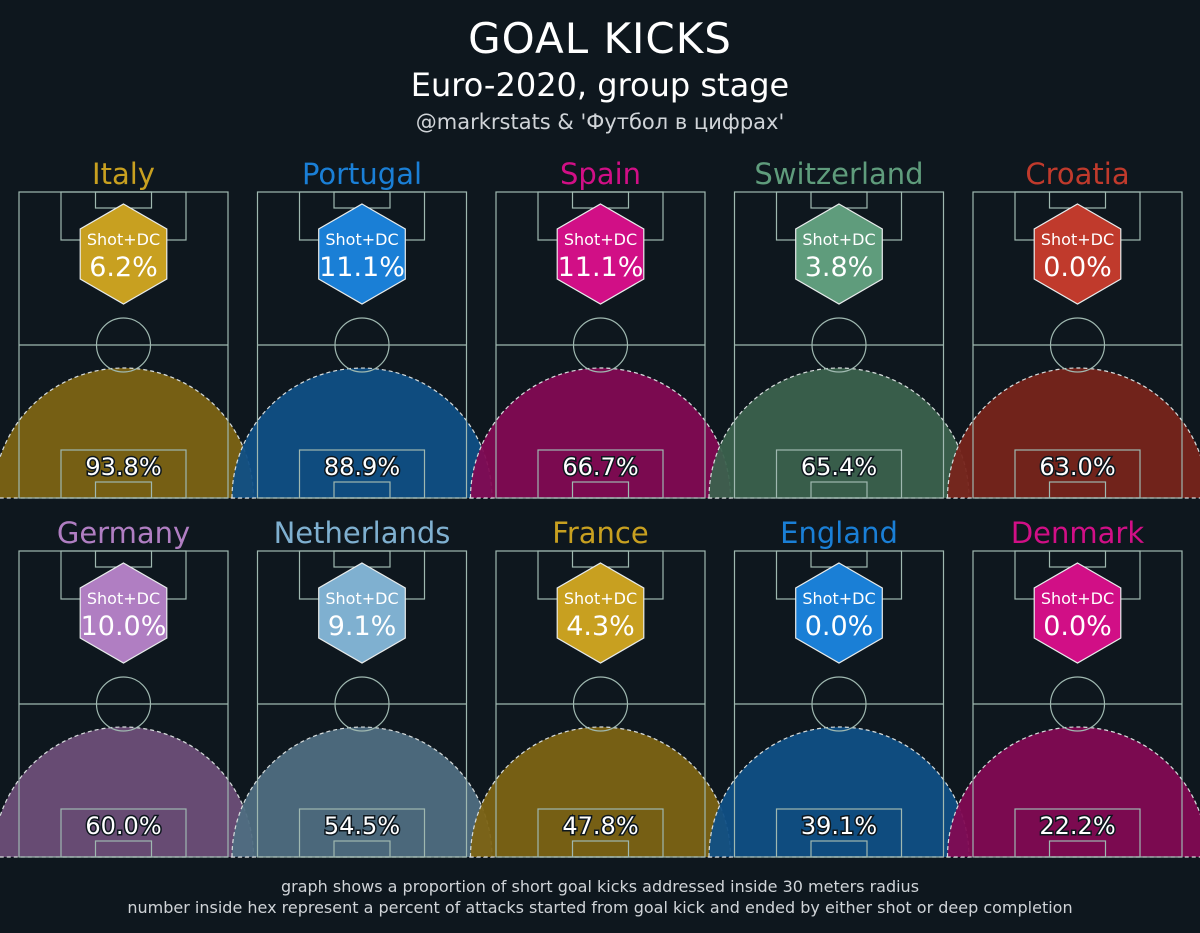  What do you see at coordinates (600, 122) in the screenshot?
I see `chart-credit: @markrstats & 'Футбол в цифрах'` at bounding box center [600, 122].